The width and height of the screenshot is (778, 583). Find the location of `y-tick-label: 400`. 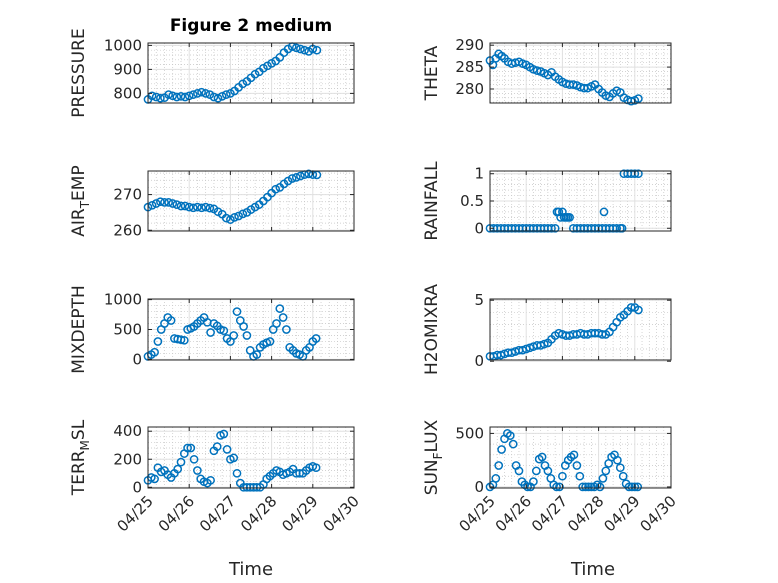

y-tick-label: 400 is located at coordinates (127, 431).